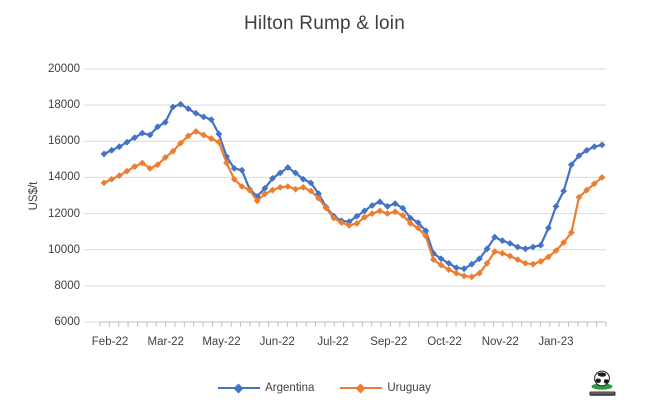  Describe the element at coordinates (333, 342) in the screenshot. I see `x-axis-tick-label: Jul-22` at that location.